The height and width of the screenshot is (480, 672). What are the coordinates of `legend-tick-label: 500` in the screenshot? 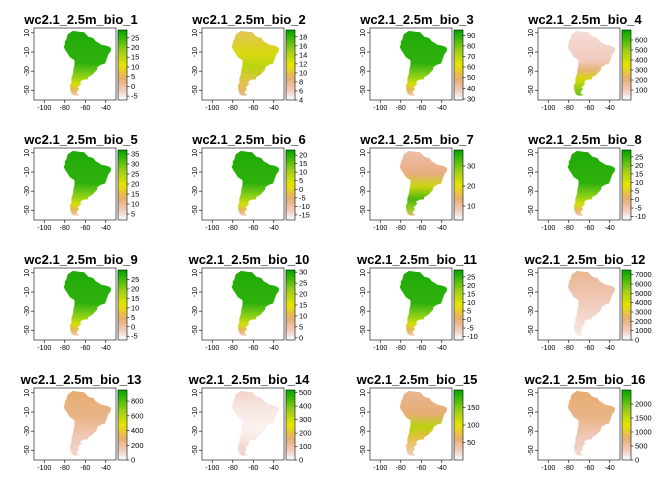 It's located at (641, 446).